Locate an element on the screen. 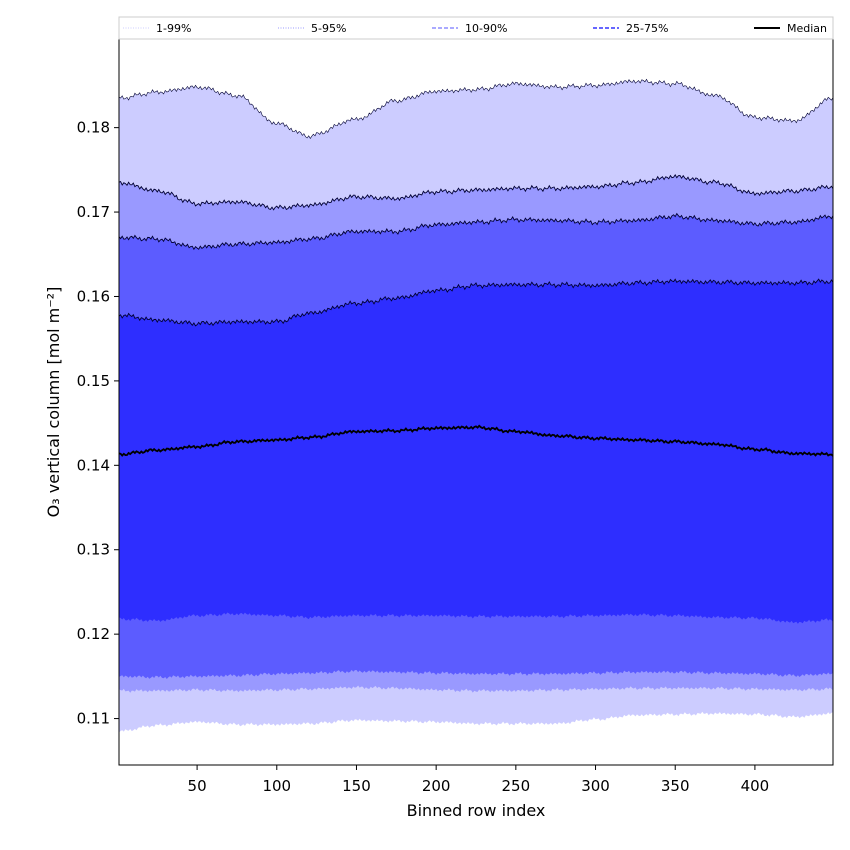 Image resolution: width=850 pixels, height=850 pixels. legend-box is located at coordinates (476, 28).